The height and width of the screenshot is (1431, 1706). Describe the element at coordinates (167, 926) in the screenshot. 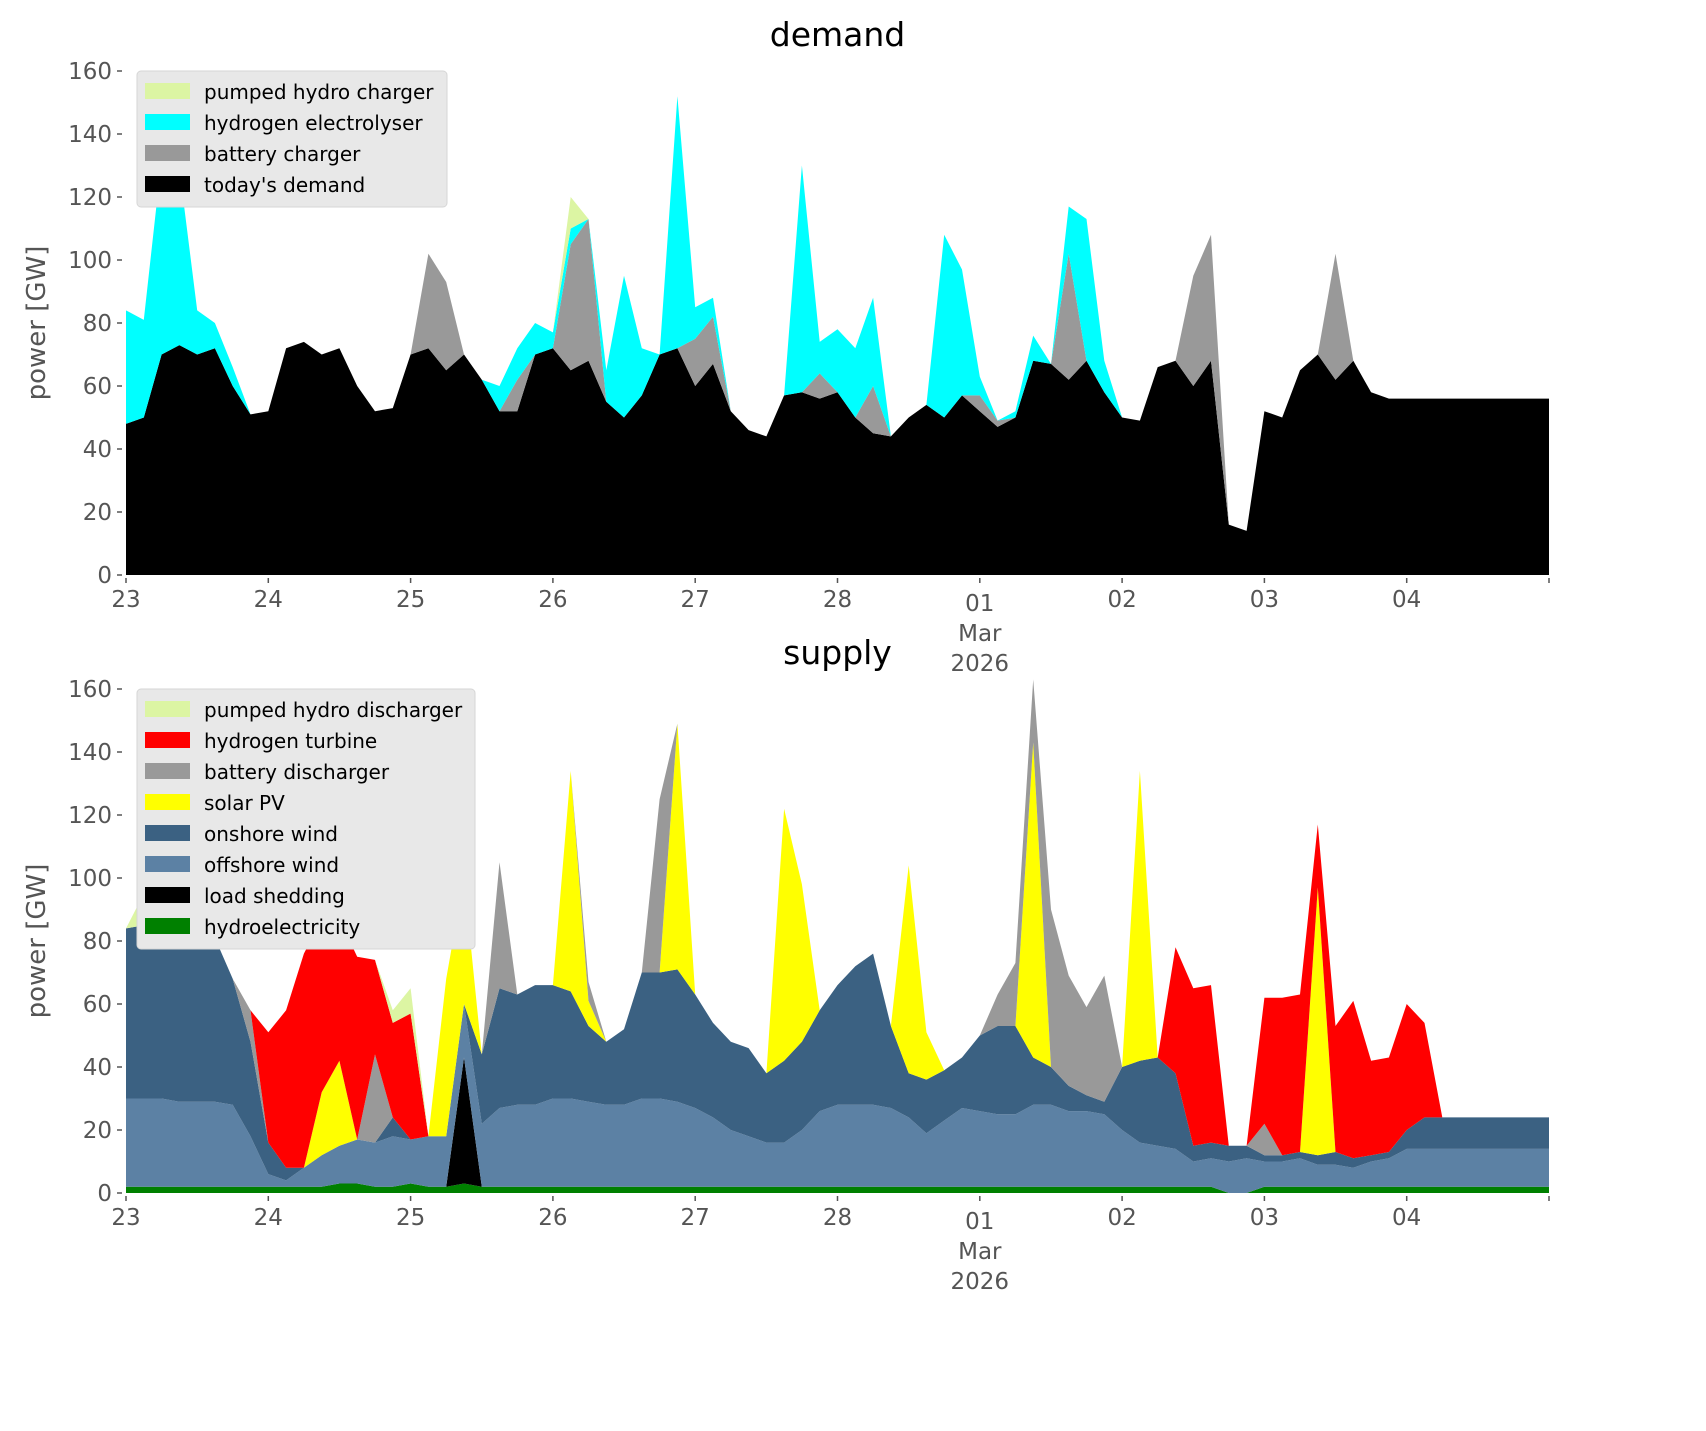

I see `legend-swatch-hydroelectricity` at that location.